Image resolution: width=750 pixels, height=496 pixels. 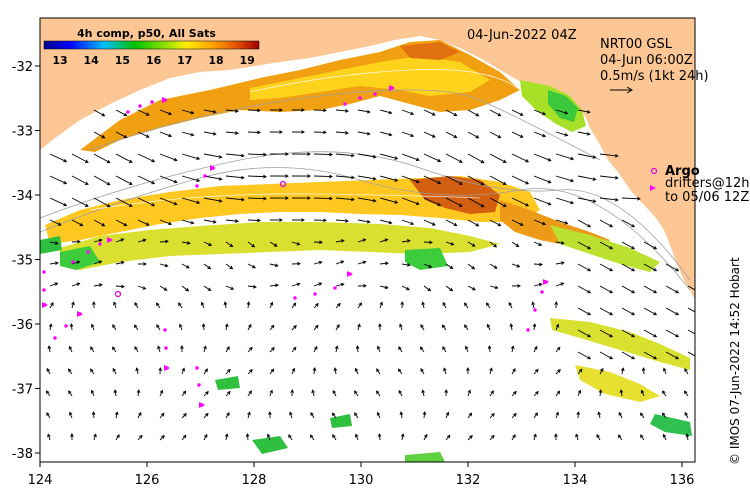 What do you see at coordinates (151, 45) in the screenshot?
I see `colorbar` at bounding box center [151, 45].